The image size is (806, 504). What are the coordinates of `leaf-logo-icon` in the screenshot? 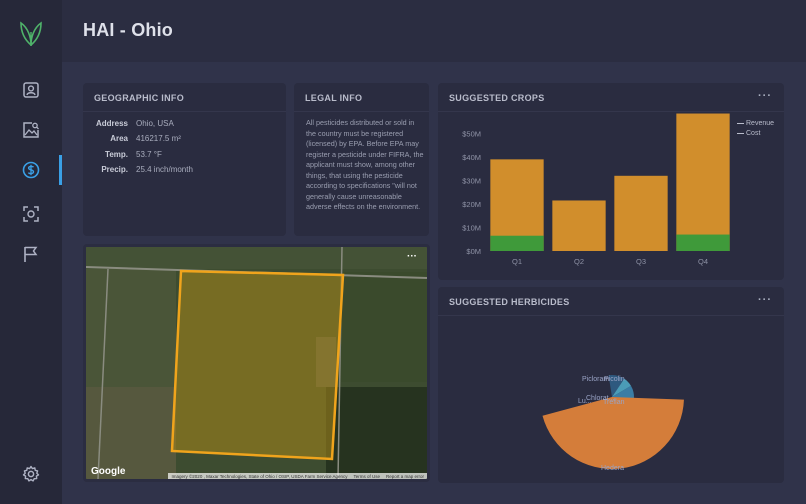 It's located at (31, 33).